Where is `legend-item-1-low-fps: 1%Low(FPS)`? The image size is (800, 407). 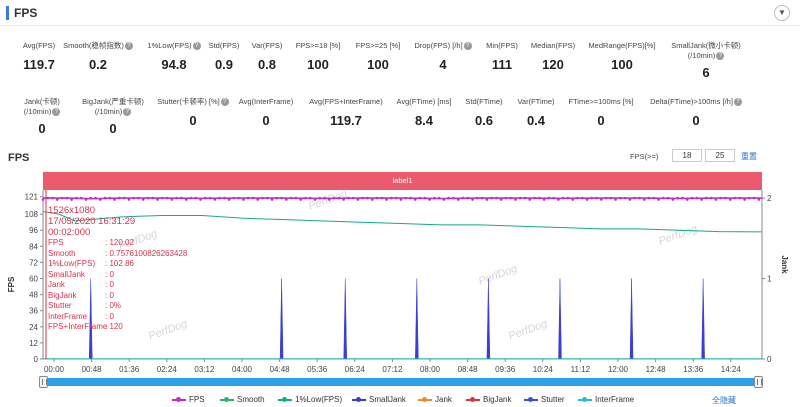
legend-item-1-low-fps: 1%Low(FPS) is located at coordinates (310, 399).